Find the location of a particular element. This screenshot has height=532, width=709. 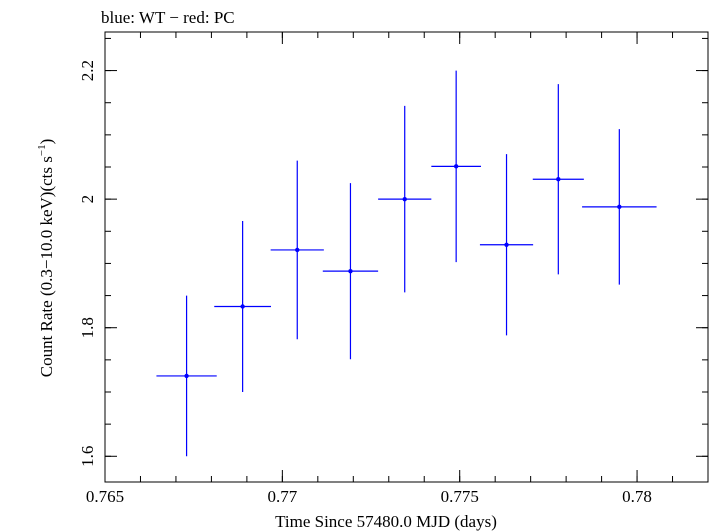

x-tick-label: 0.765 is located at coordinates (105, 496).